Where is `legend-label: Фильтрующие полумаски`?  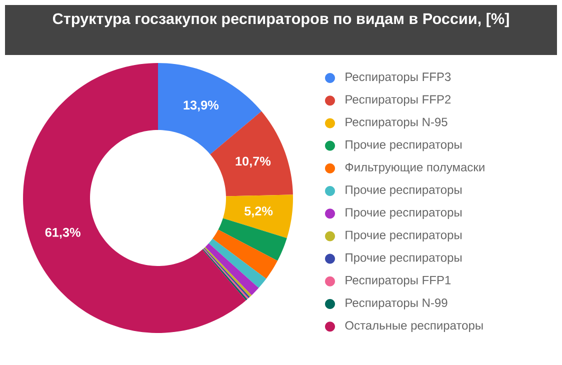
legend-label: Фильтрующие полумаски is located at coordinates (414, 168).